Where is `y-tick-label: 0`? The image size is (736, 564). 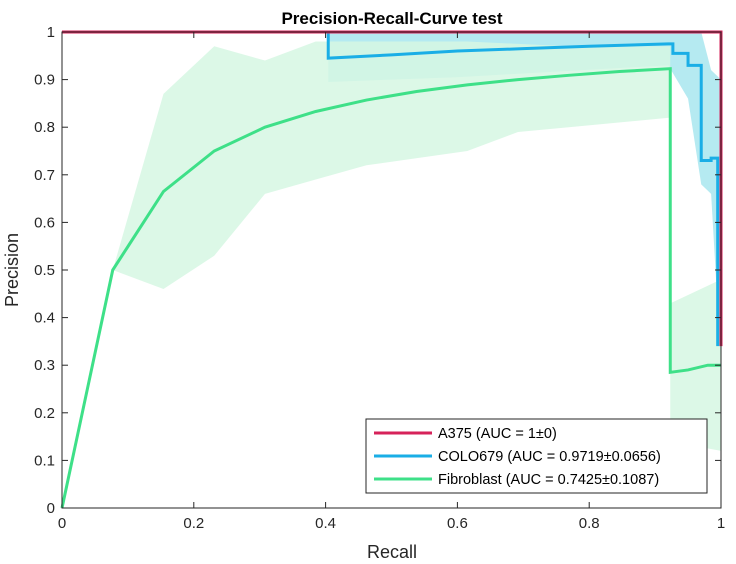 y-tick-label: 0 is located at coordinates (51, 508).